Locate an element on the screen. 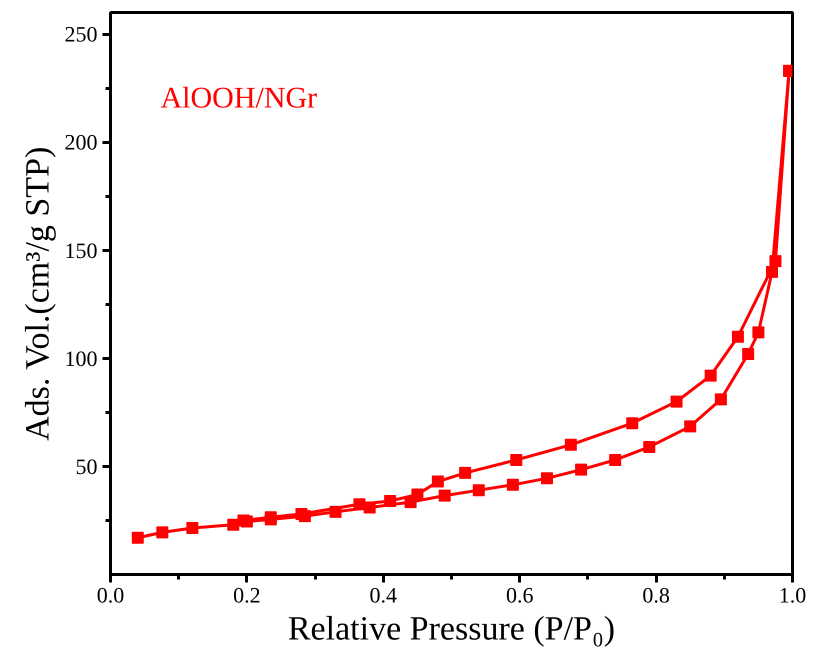  annotation: AlOOH/NGr is located at coordinates (239, 98).